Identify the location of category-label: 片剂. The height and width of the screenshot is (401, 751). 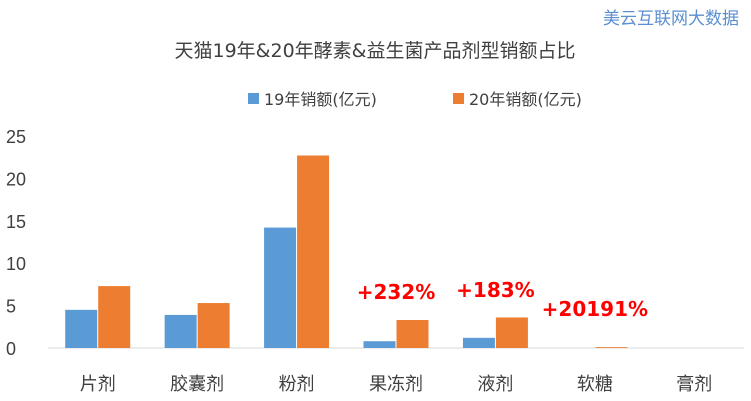
(98, 384).